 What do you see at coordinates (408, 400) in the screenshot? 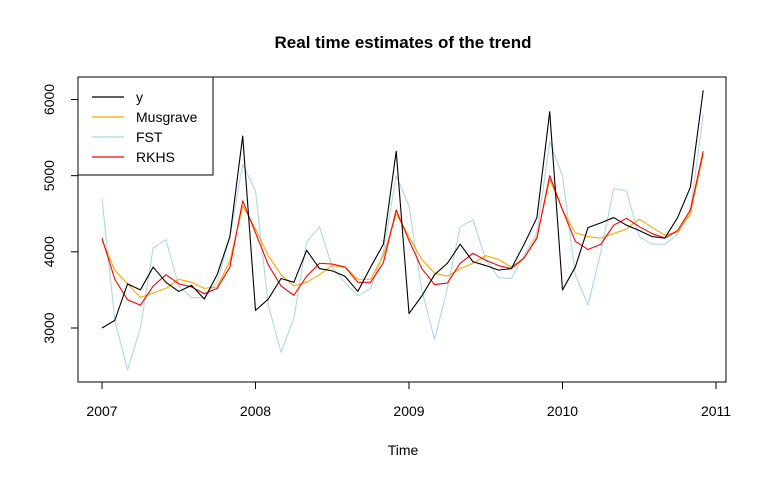
I see `x-axis: 2007 2008 2009 2010 2011` at bounding box center [408, 400].